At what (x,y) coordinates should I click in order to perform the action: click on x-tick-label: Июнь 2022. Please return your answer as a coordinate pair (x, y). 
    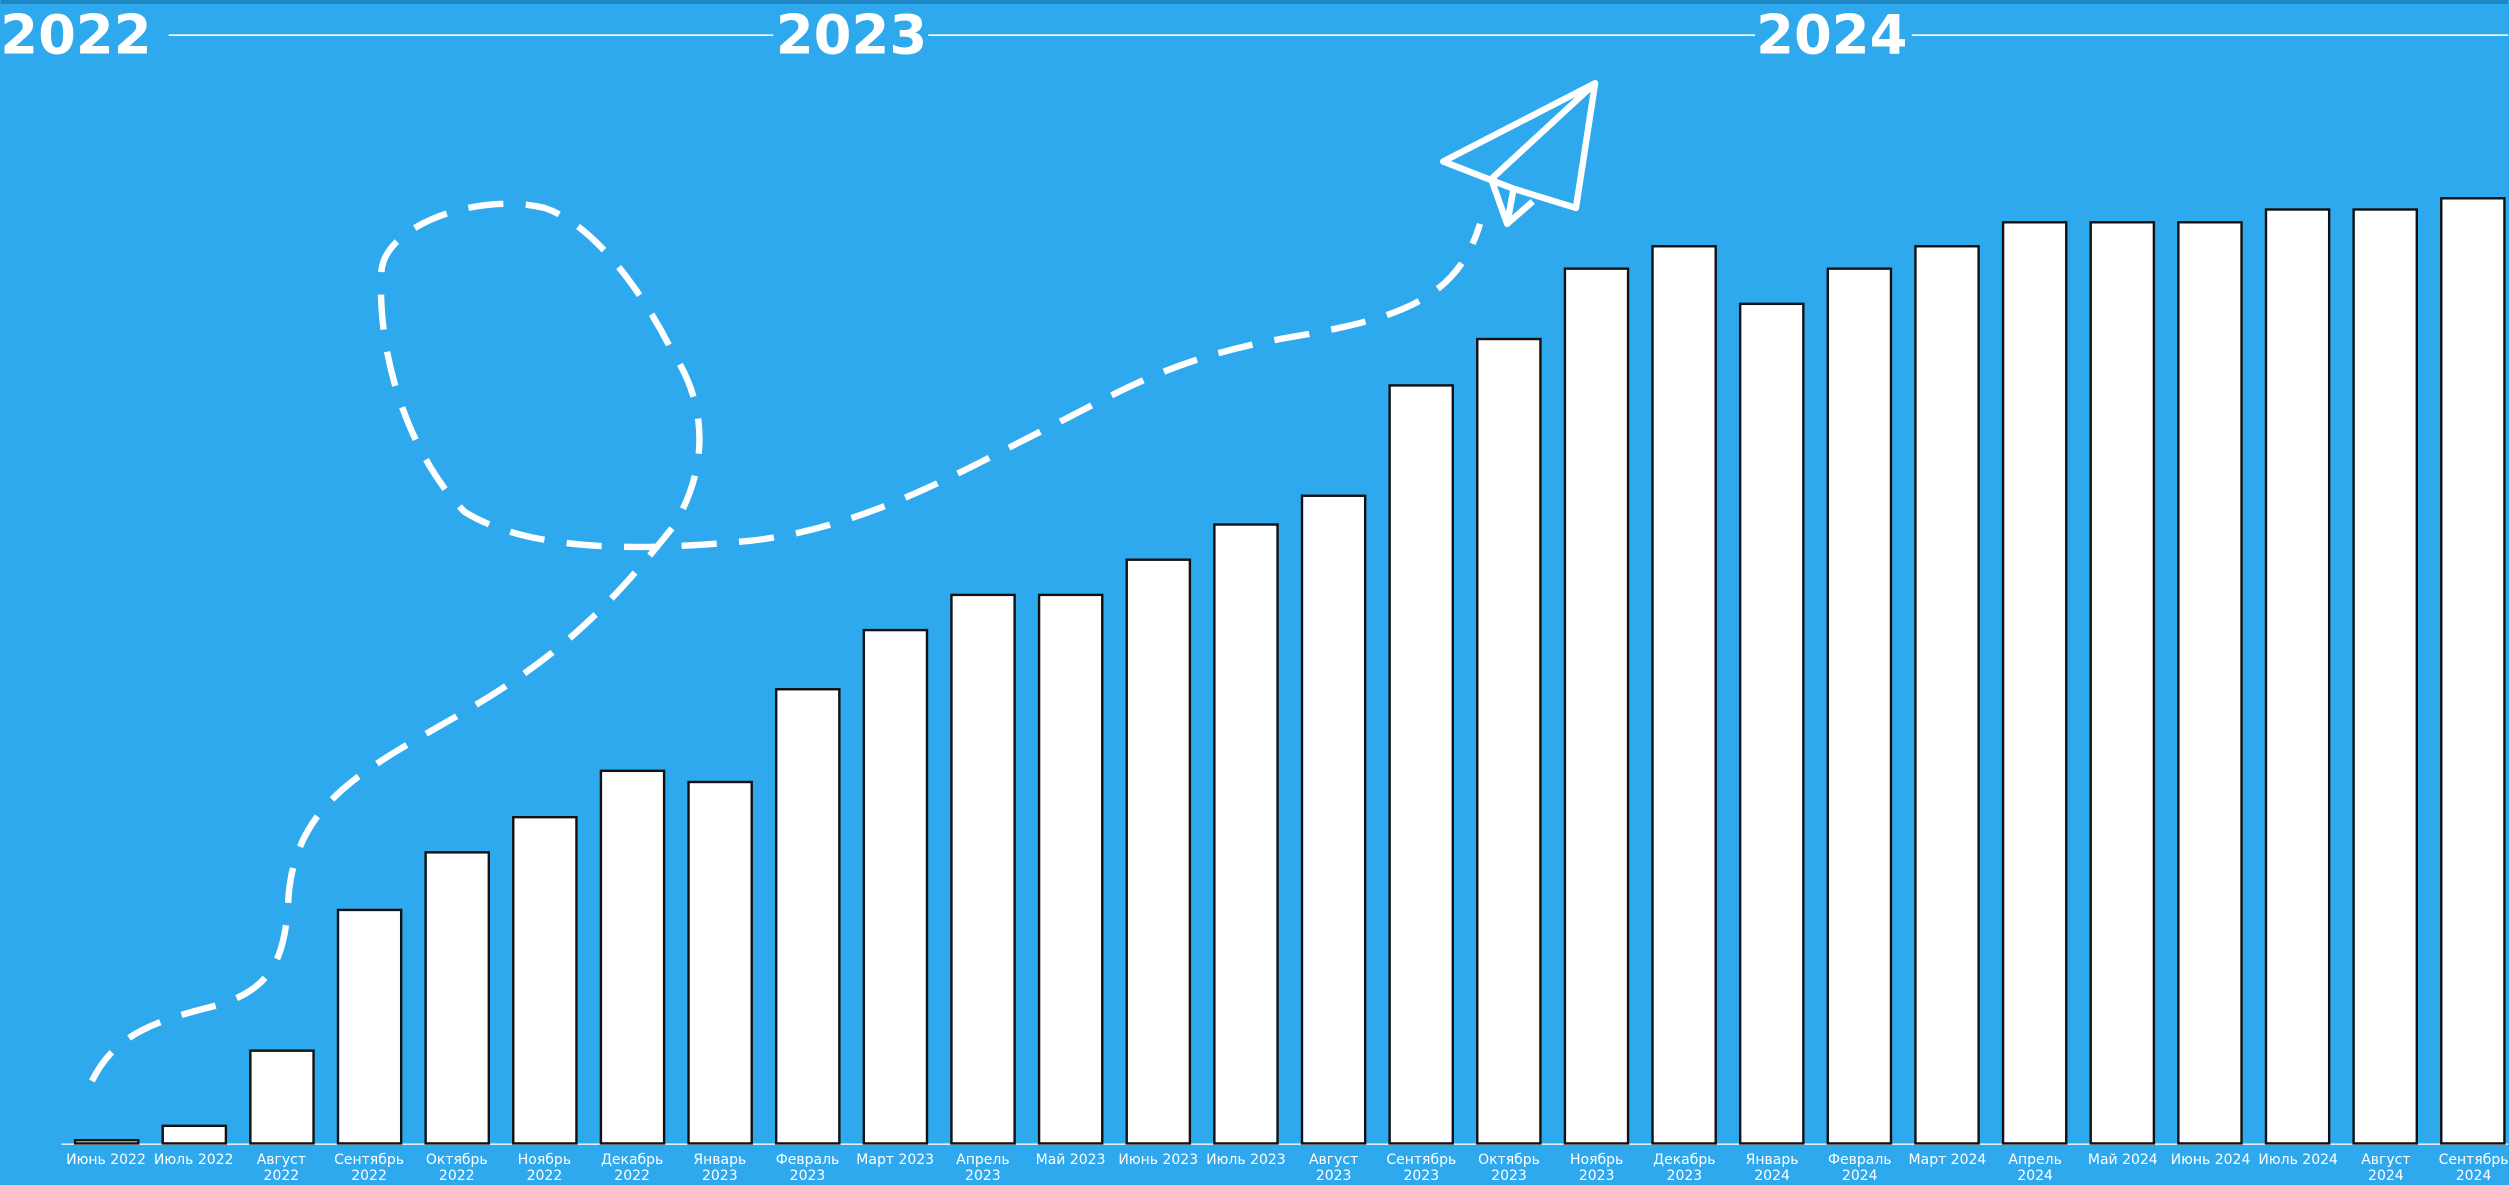
    Looking at the image, I should click on (106, 1160).